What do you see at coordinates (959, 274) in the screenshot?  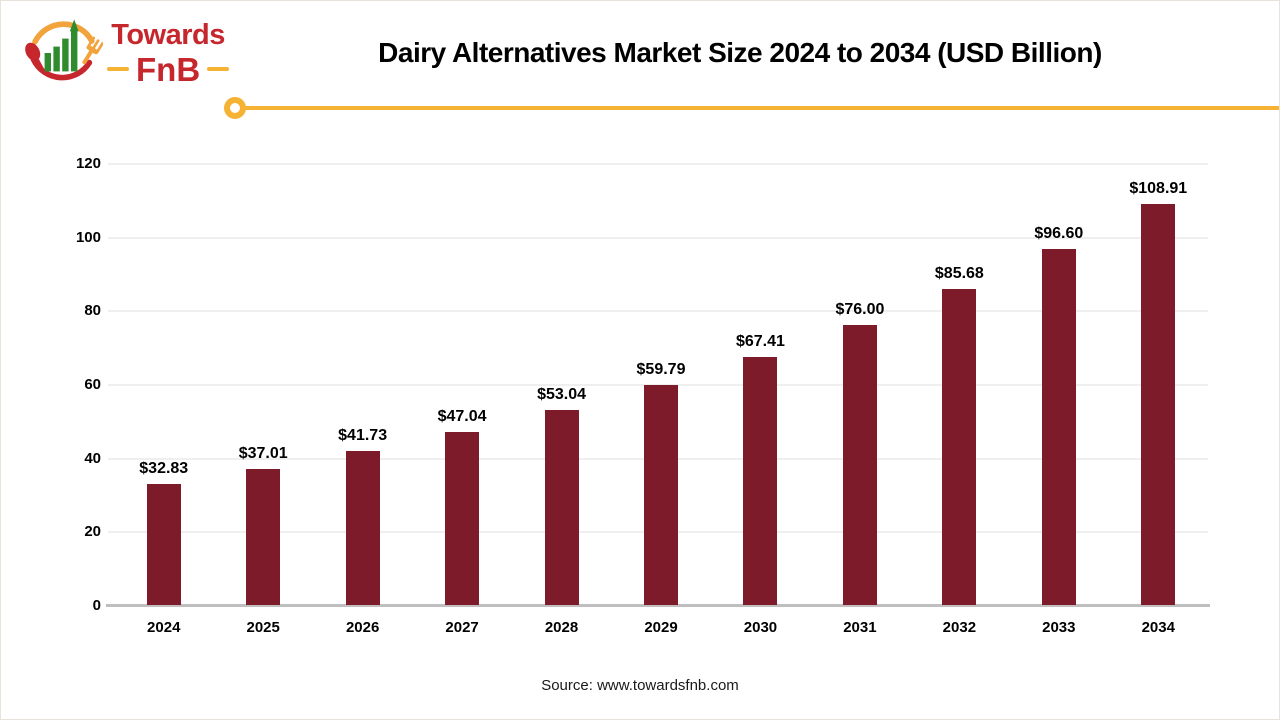 I see `bar-value-label-2032: $85.68` at bounding box center [959, 274].